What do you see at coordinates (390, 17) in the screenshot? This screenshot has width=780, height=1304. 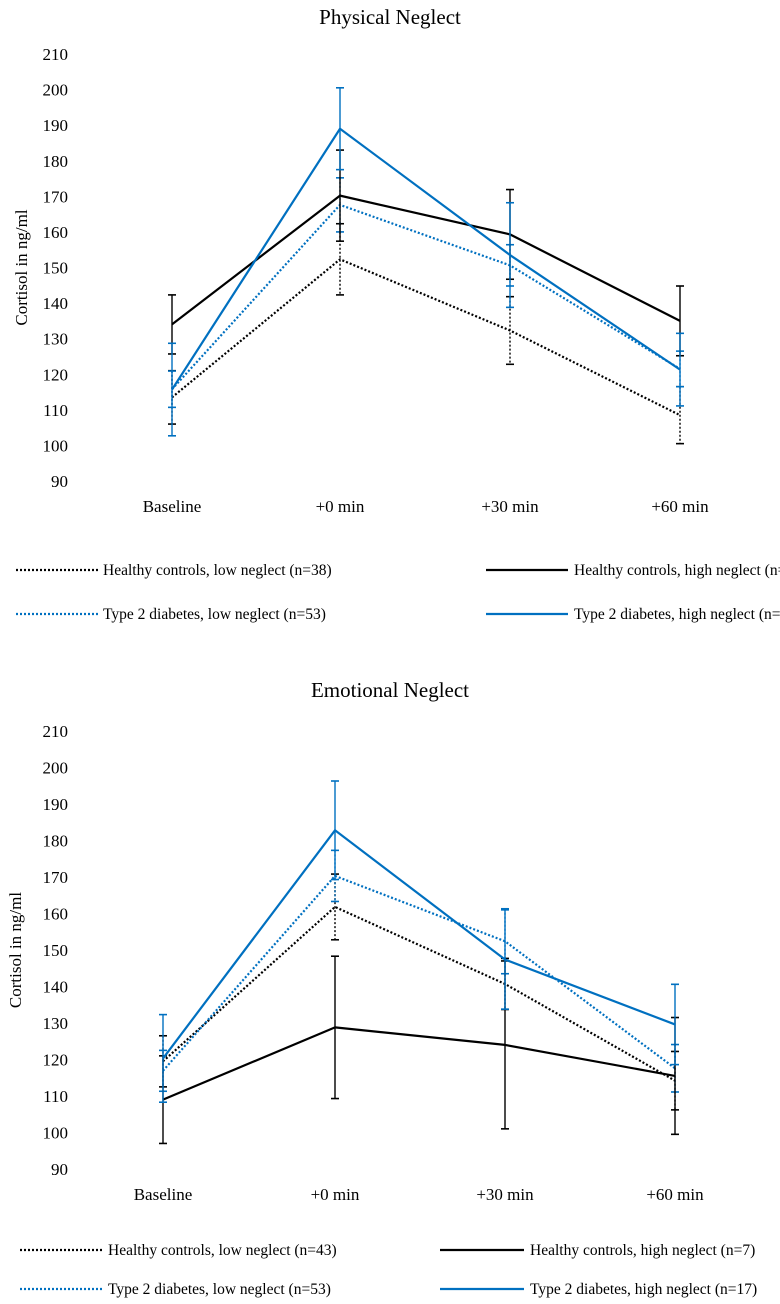 I see `chart-title: Physical Neglect` at bounding box center [390, 17].